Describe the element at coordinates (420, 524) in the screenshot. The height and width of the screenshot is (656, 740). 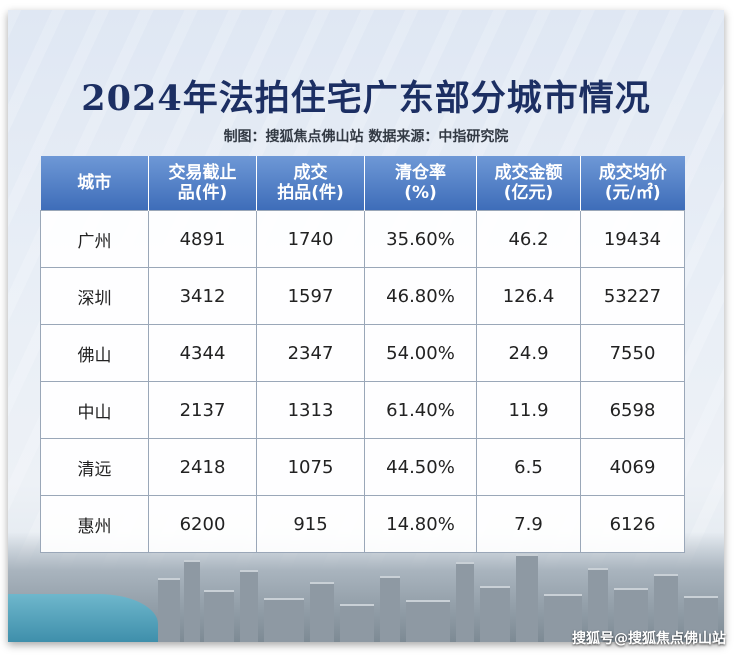
I see `table-cell: 14.80%` at that location.